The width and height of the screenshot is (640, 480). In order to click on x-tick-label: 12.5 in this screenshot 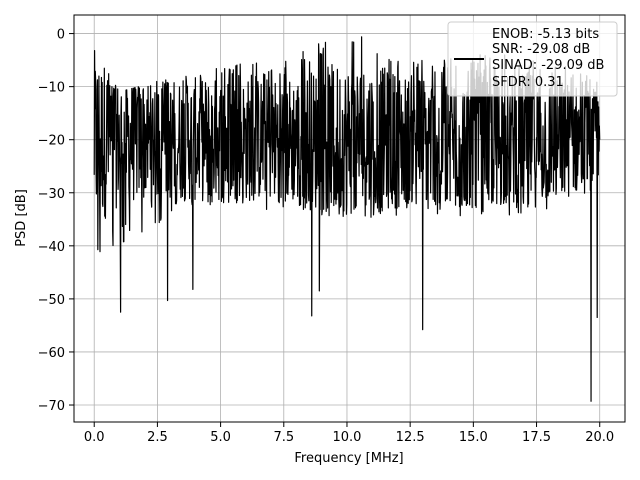, I will do `click(410, 437)`.